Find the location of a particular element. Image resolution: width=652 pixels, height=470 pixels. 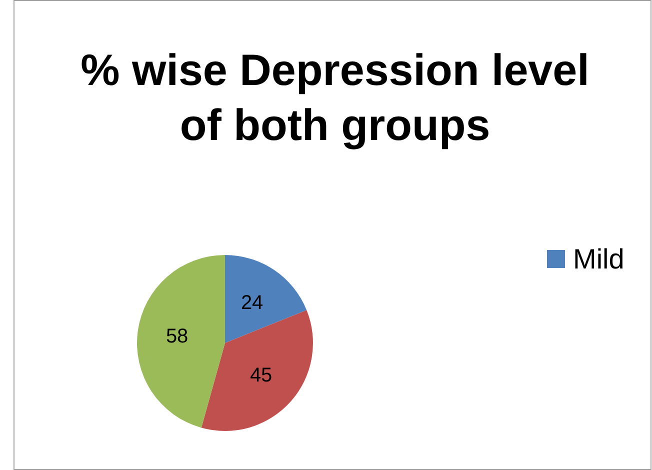

data-label: 24 is located at coordinates (252, 303).